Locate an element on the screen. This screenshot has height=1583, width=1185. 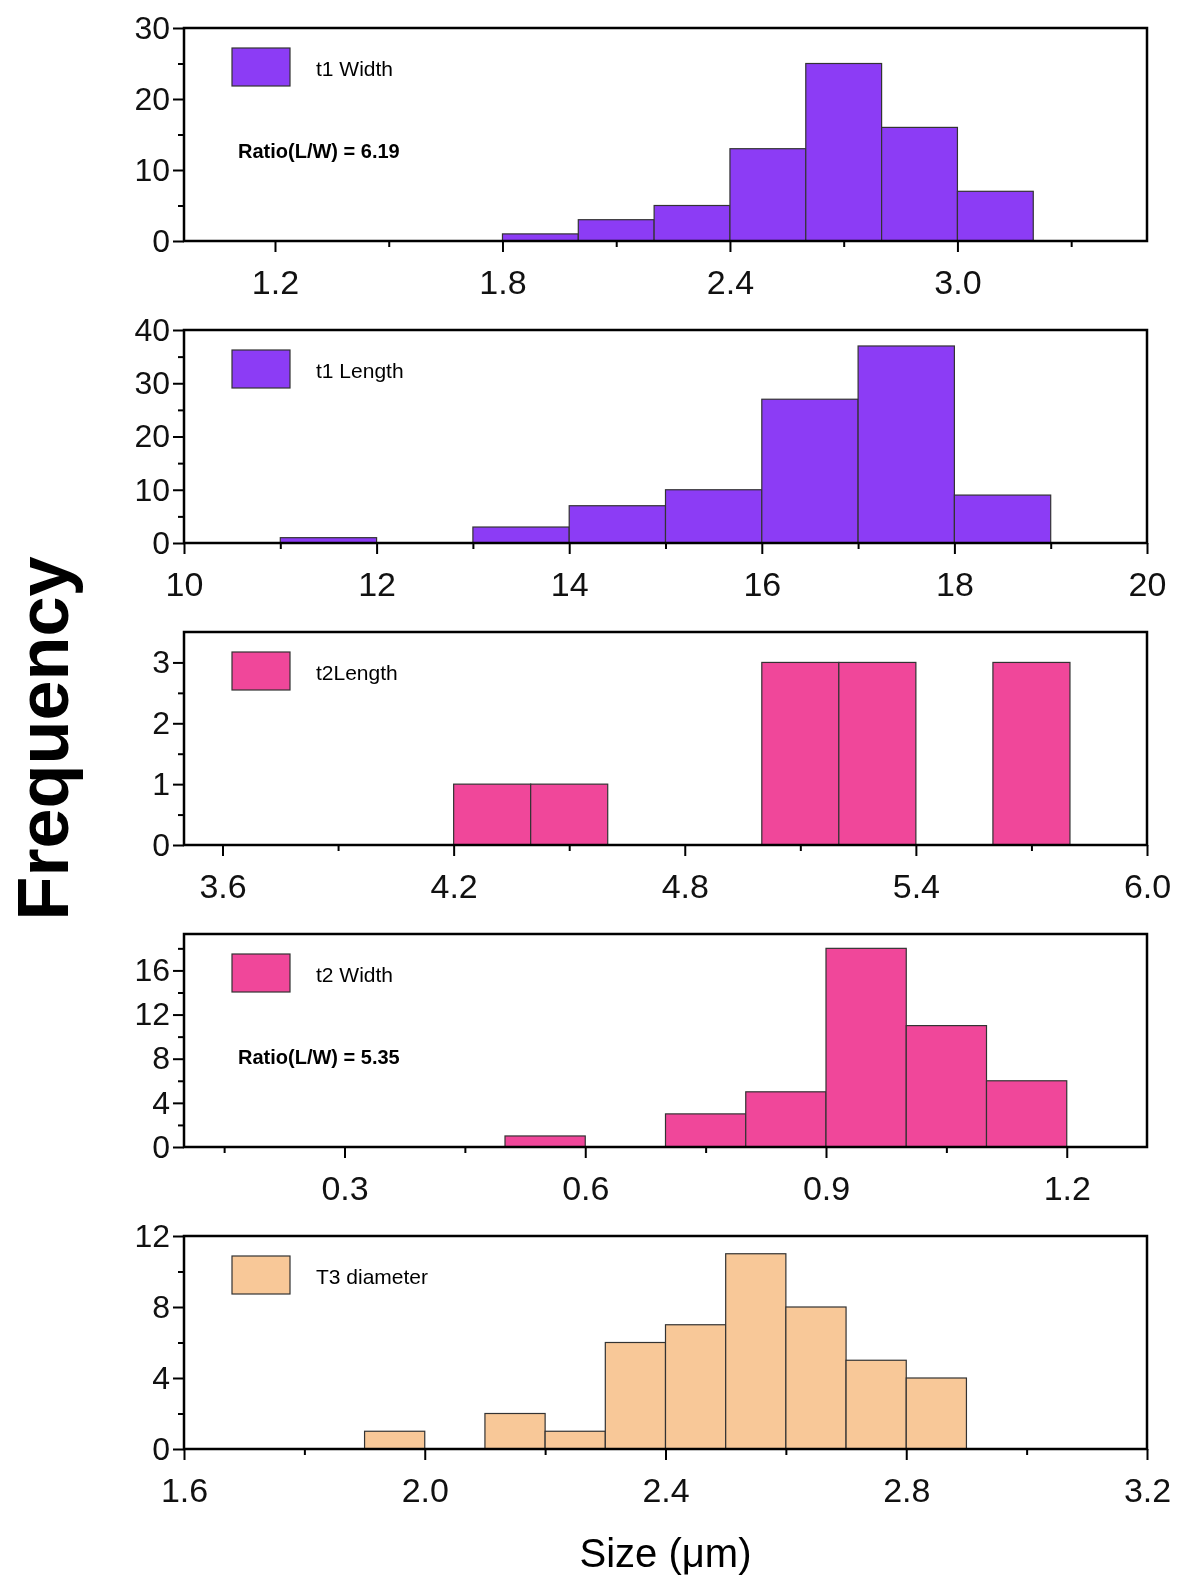
x-tick-label: 1.6 is located at coordinates (184, 1490).